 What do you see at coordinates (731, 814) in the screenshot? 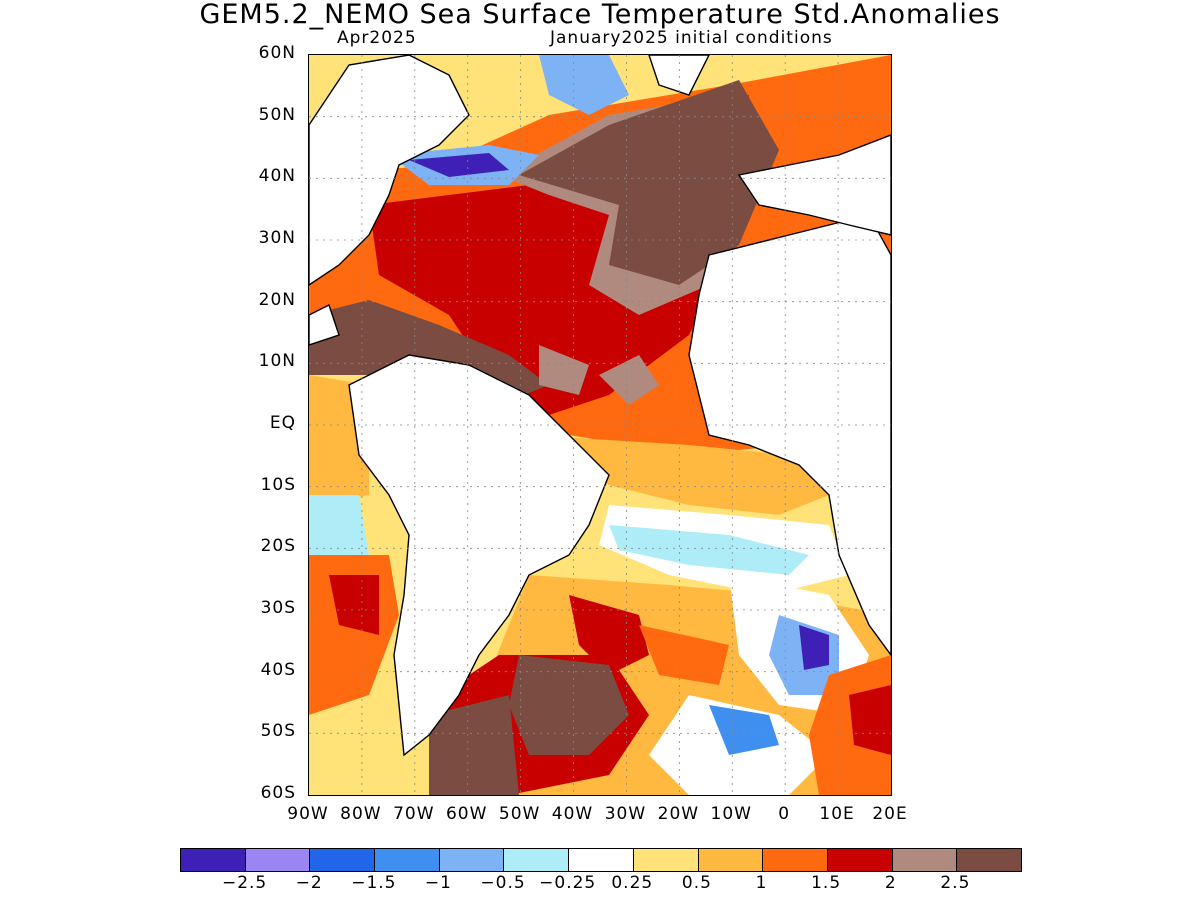
I see `lon-label: 10W` at bounding box center [731, 814].